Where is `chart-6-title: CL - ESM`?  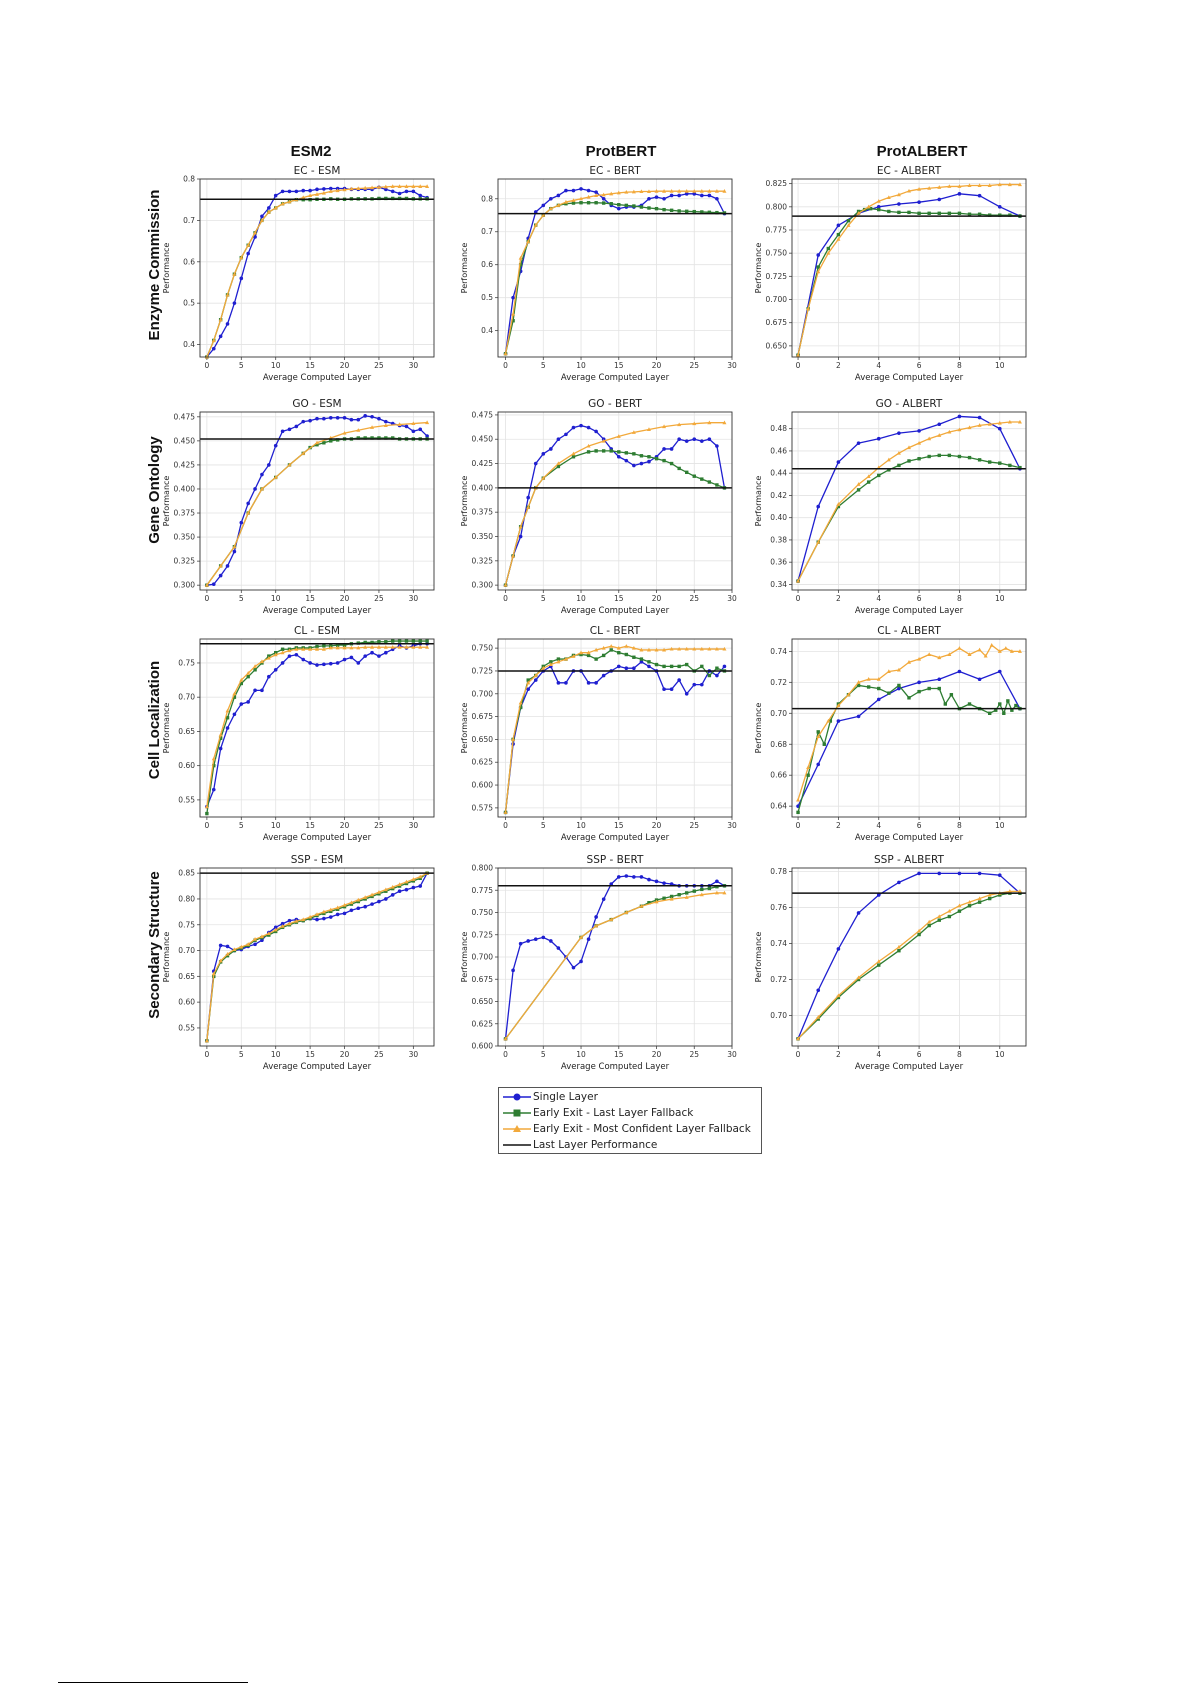
chart-6-title: CL - ESM is located at coordinates (317, 631).